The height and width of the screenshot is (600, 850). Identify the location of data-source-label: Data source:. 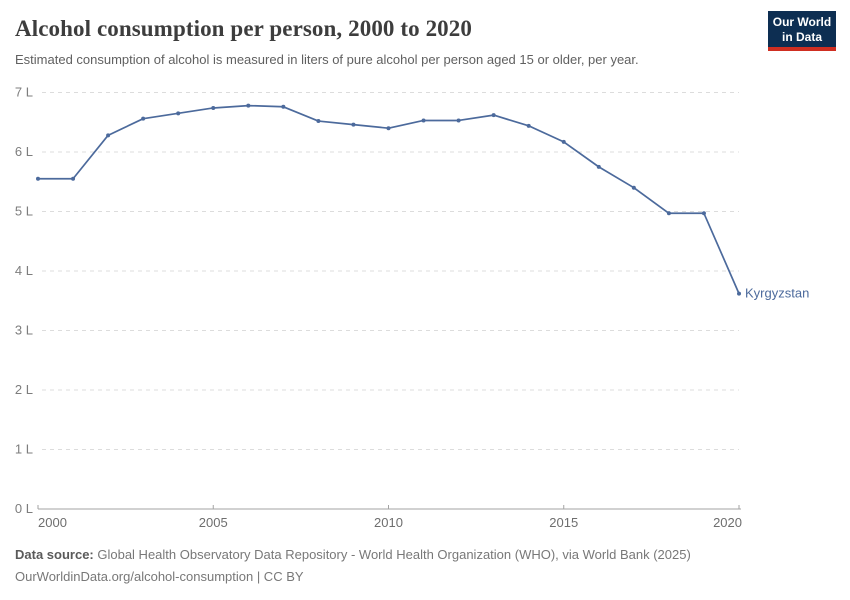
(54, 554).